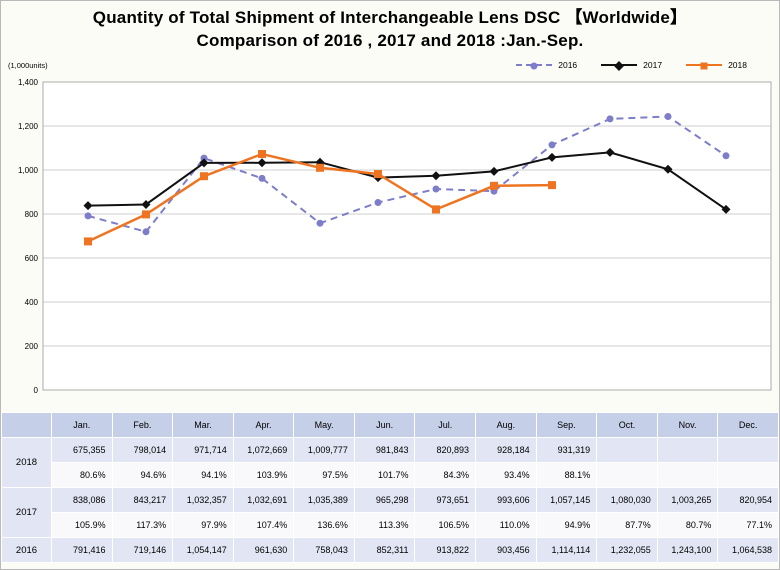 The height and width of the screenshot is (570, 780). What do you see at coordinates (82, 500) in the screenshot?
I see `value-cell: 838,086` at bounding box center [82, 500].